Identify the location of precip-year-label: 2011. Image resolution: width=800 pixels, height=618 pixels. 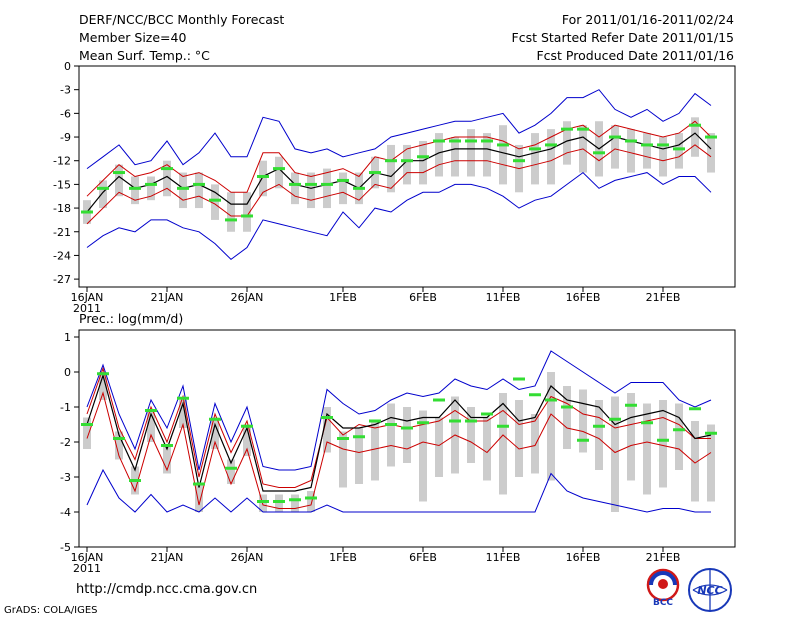
(87, 568).